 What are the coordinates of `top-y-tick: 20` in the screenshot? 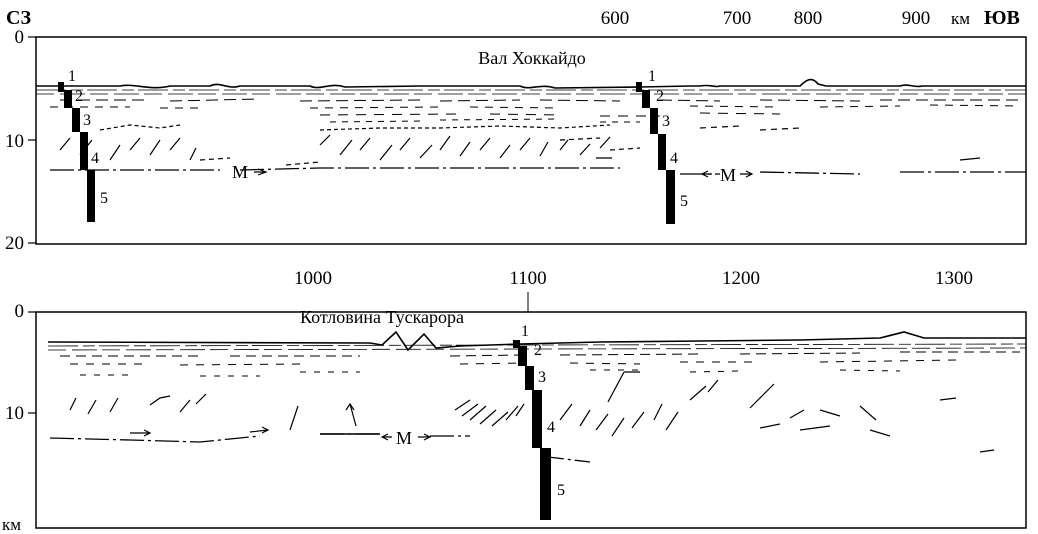 It's located at (14, 243).